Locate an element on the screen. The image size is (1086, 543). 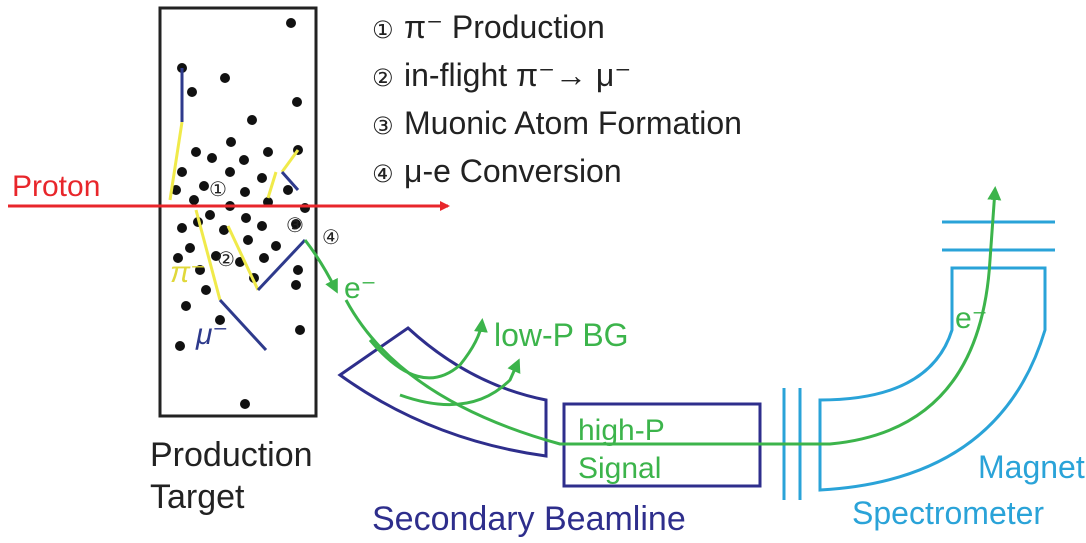
spectrometer-label-line1: Magnet is located at coordinates (1031, 467).